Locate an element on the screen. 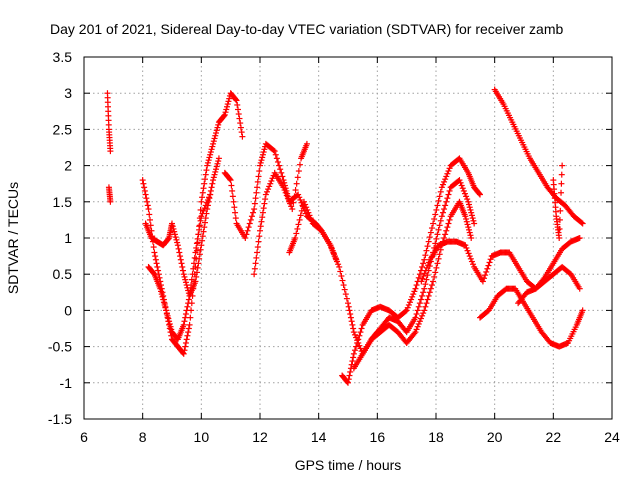  y-tick-label: 2 is located at coordinates (68, 166).